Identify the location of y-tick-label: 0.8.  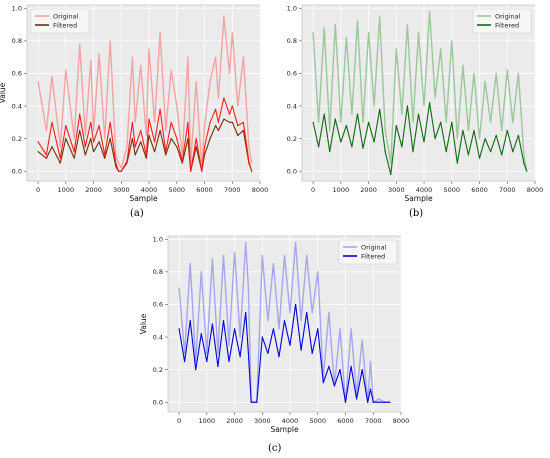
(17, 41).